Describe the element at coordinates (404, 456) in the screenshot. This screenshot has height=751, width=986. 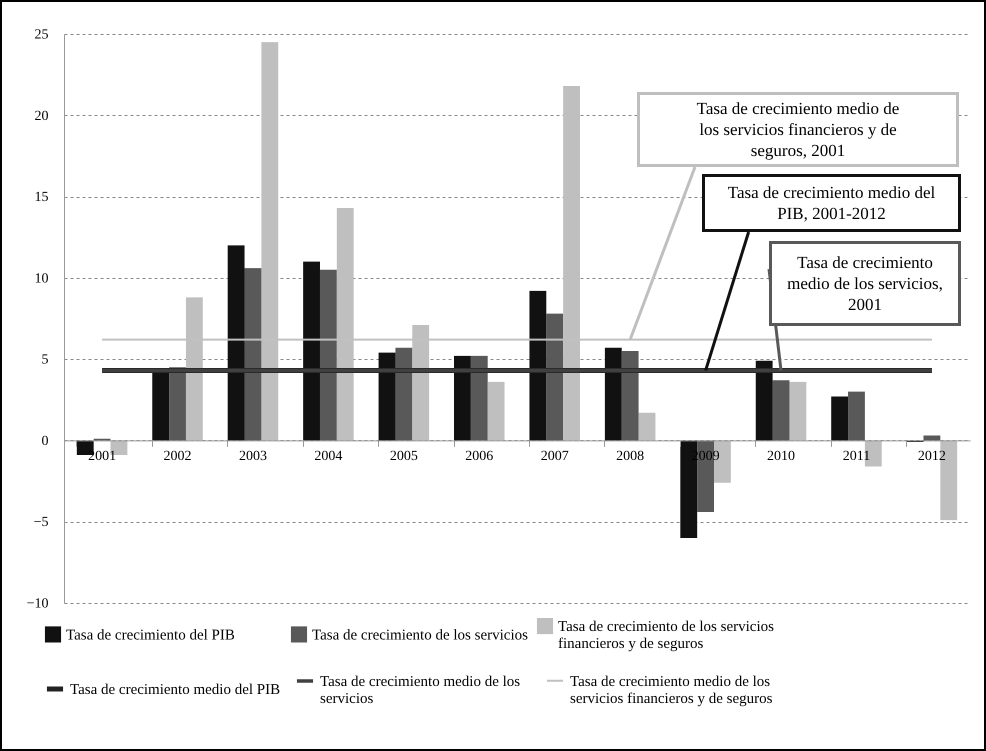
I see `x-tick-label: 2005` at that location.